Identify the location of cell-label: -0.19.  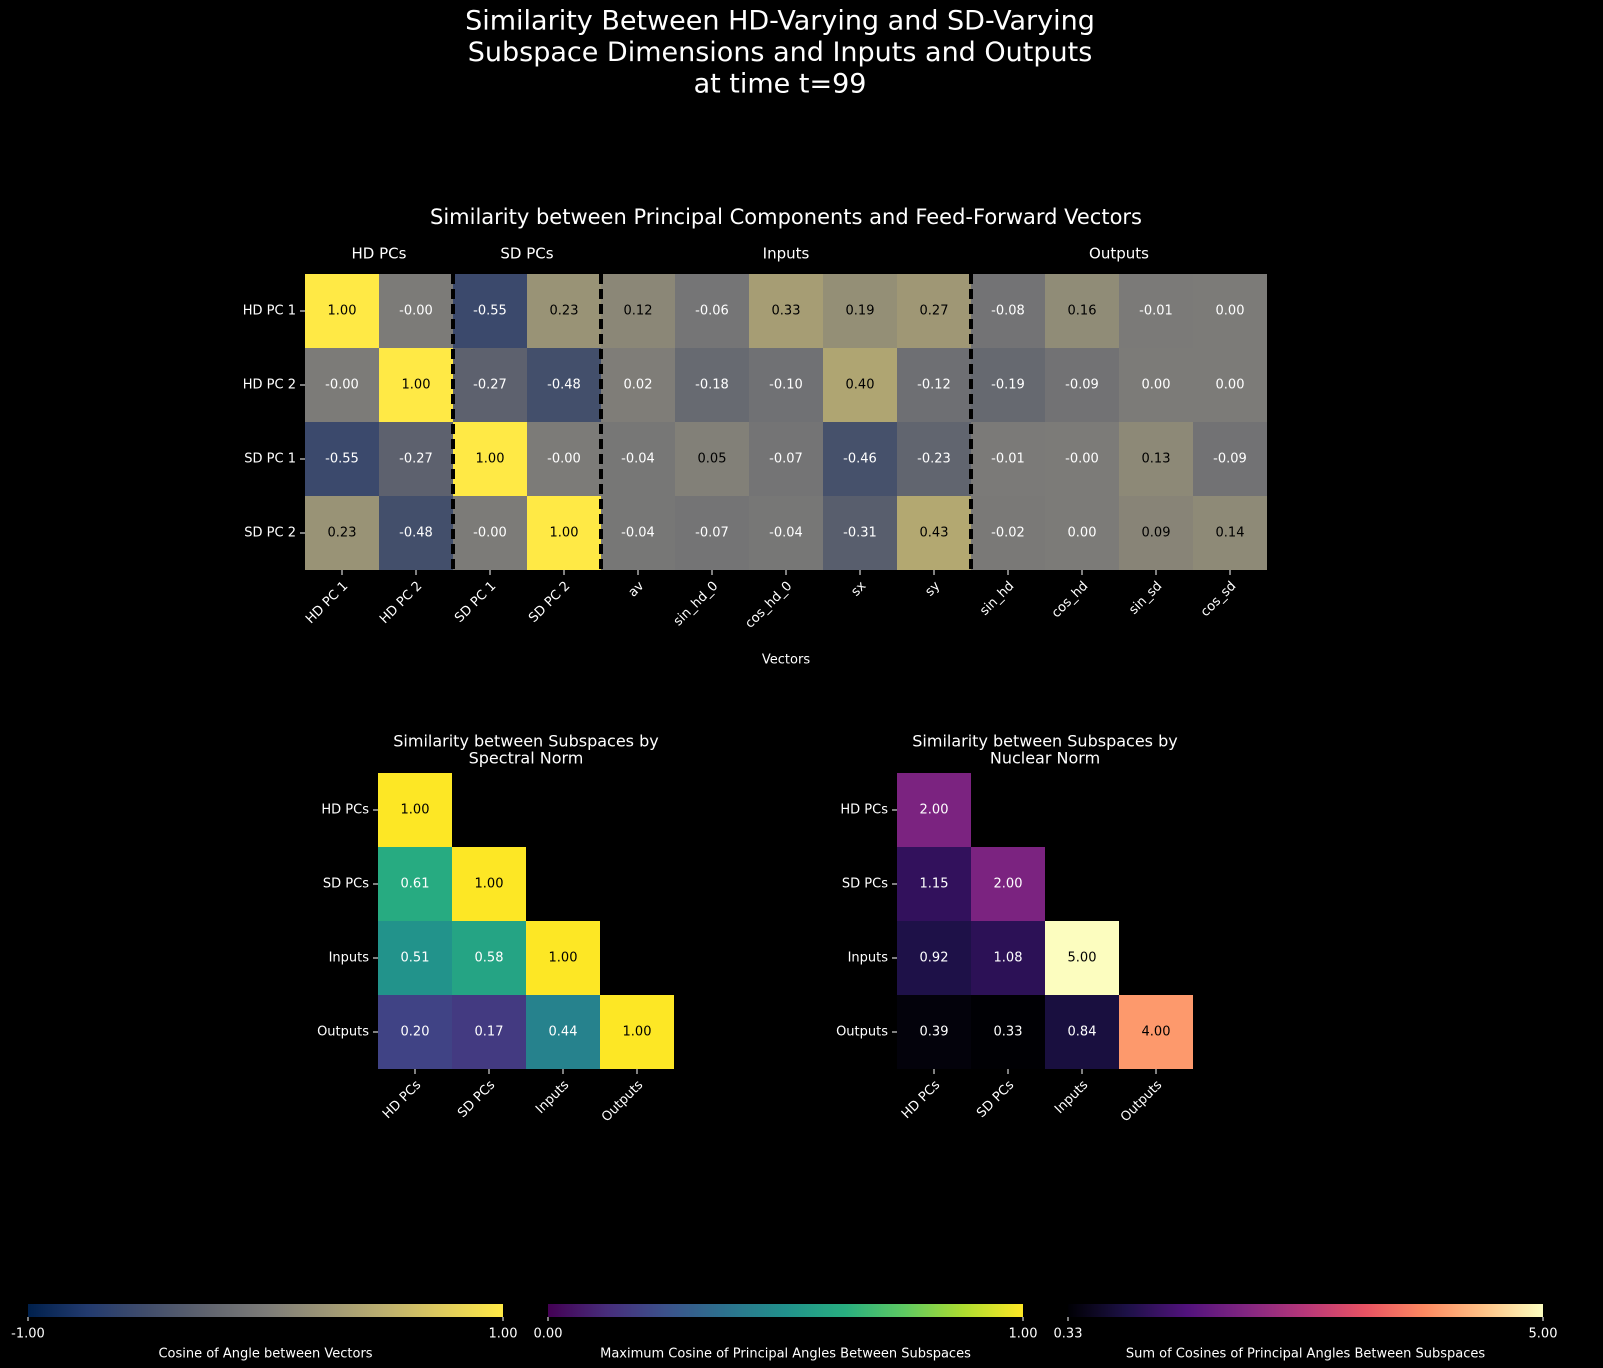
(1008, 385).